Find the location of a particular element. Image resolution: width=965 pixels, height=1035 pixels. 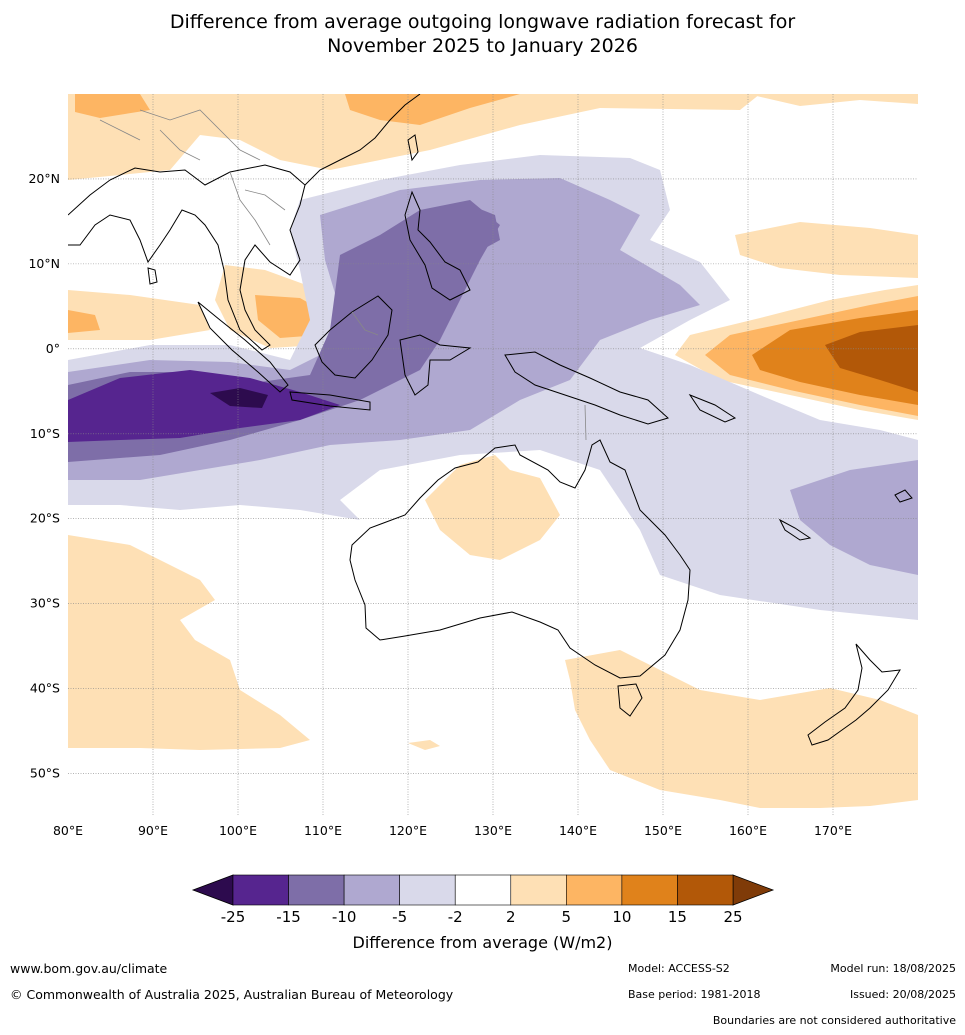

colorbar-tick-label: -15 is located at coordinates (288, 917).